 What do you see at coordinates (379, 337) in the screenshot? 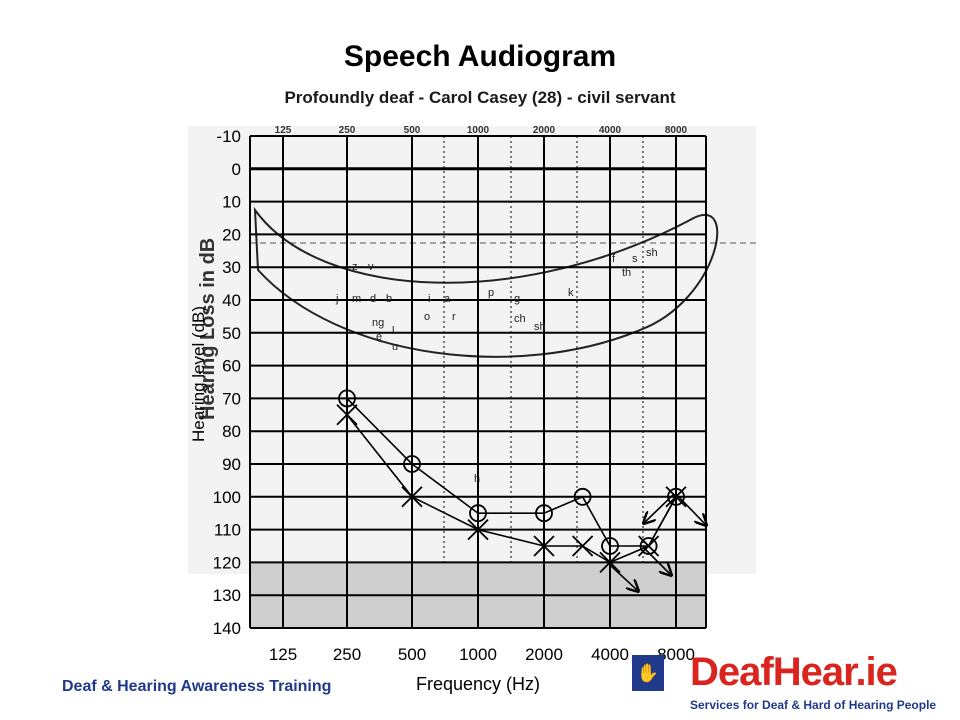
I see `speech-letter: e` at bounding box center [379, 337].